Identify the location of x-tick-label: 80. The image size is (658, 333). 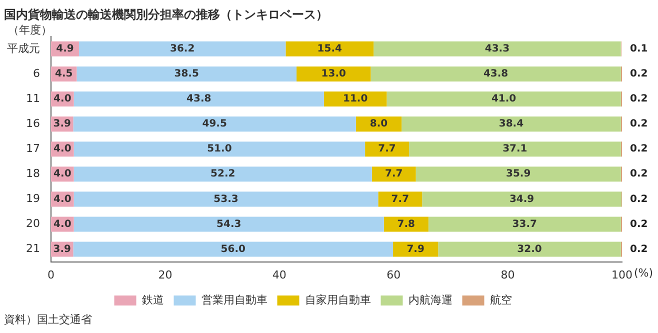
(507, 275).